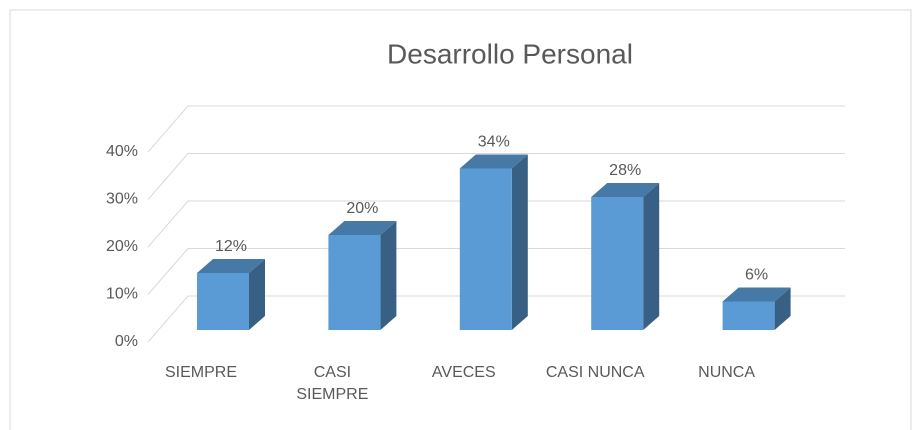  I want to click on y-tick-label: 10%, so click(122, 294).